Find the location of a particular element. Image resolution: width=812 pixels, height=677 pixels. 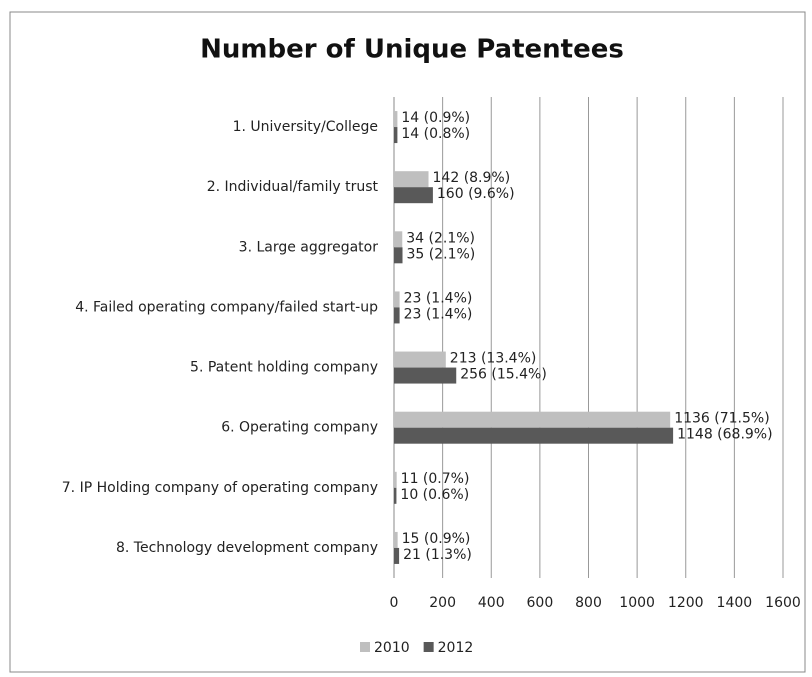

data-label: 1148 (68.9%) is located at coordinates (724, 435).